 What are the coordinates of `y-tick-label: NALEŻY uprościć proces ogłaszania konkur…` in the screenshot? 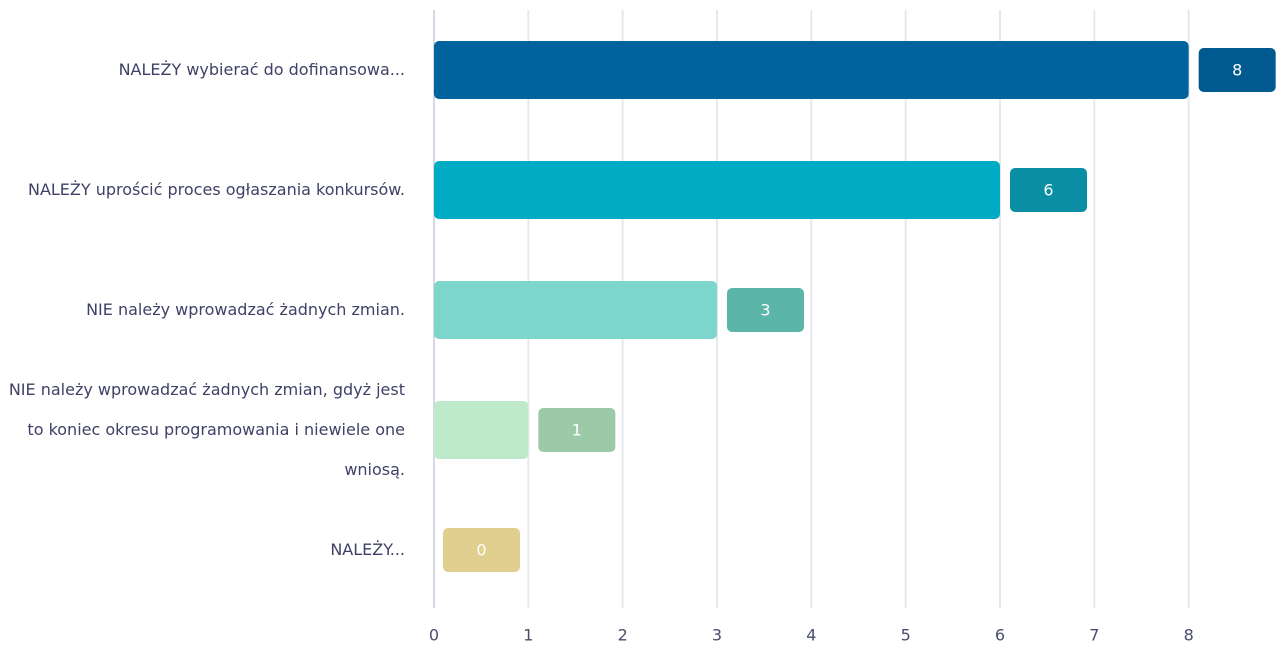 It's located at (202, 190).